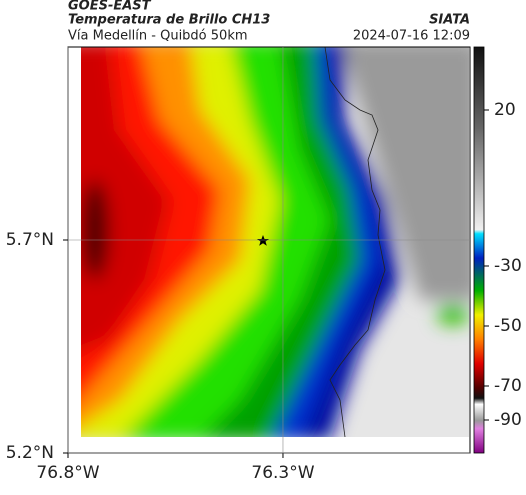 This screenshot has width=526, height=495. What do you see at coordinates (67, 473) in the screenshot?
I see `x-tick-label: 76.8°W` at bounding box center [67, 473].